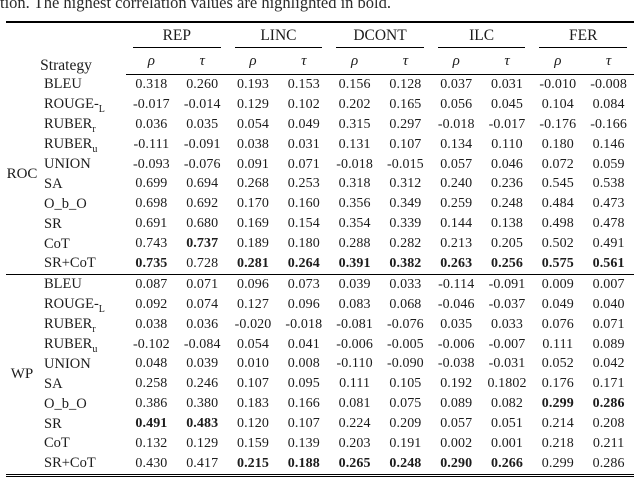 This screenshot has width=640, height=491. What do you see at coordinates (507, 104) in the screenshot?
I see `value-cell: 0.045` at bounding box center [507, 104].